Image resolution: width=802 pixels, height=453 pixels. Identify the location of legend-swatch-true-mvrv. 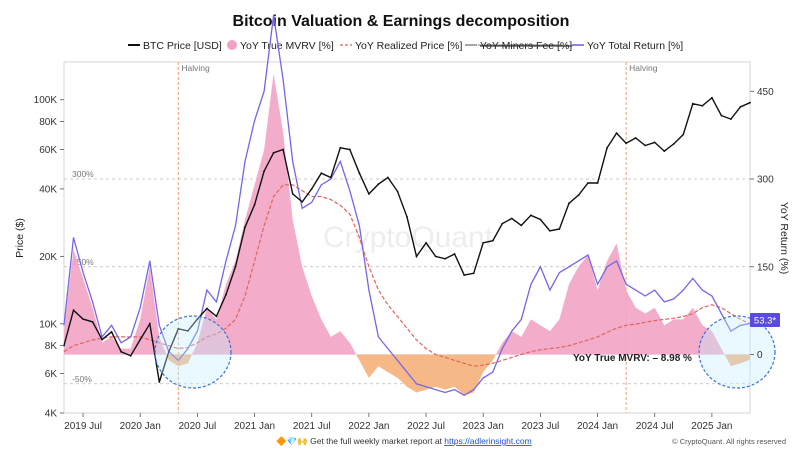
(232, 45).